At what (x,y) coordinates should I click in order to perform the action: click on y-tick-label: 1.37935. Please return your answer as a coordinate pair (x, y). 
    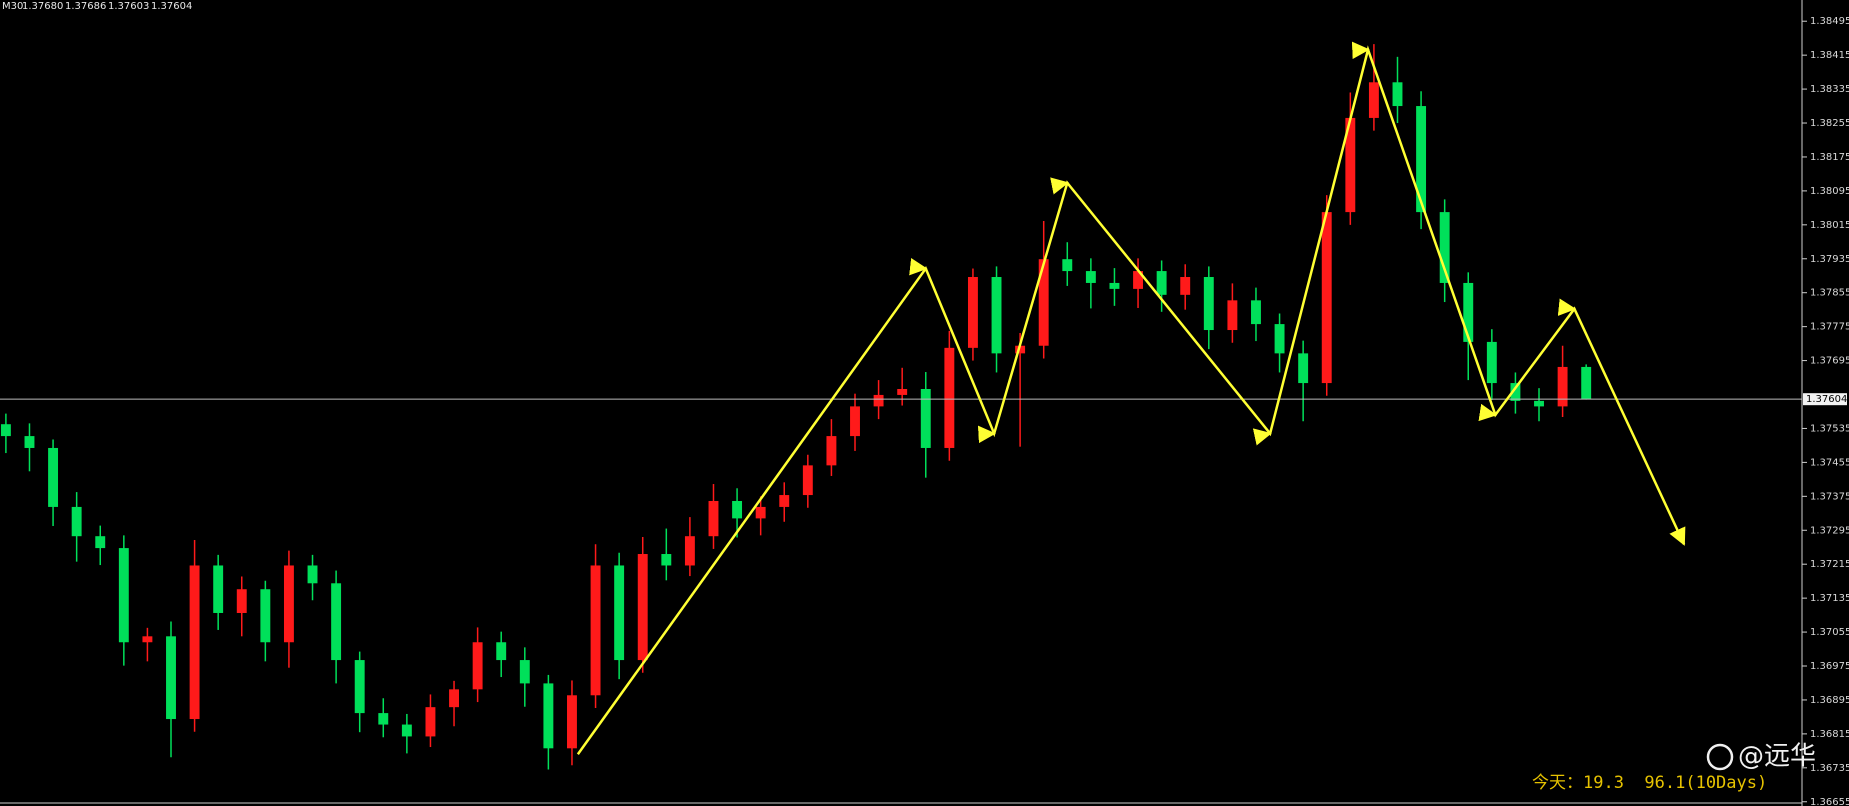
    Looking at the image, I should click on (1829, 259).